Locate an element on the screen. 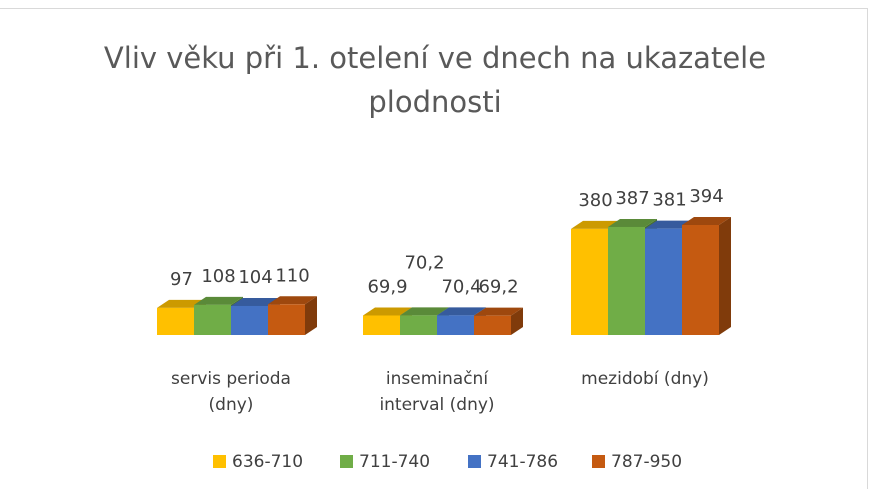 This screenshot has height=490, width=869. category-label: mezidobí (dny) is located at coordinates (645, 379).